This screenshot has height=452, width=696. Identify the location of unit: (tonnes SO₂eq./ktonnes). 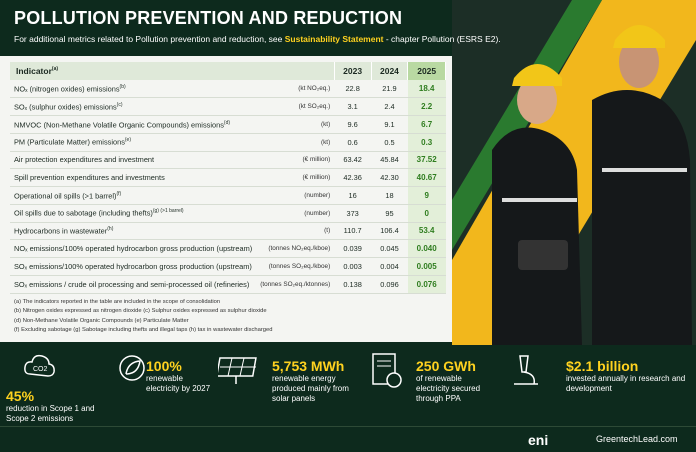
(295, 284).